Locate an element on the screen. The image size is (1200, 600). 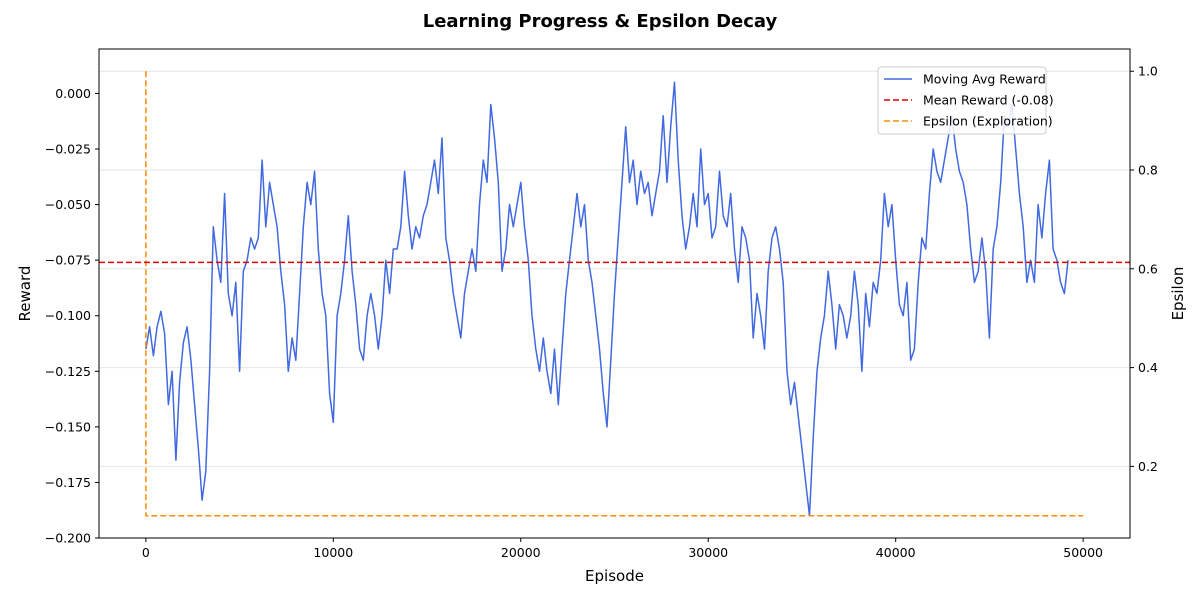
y-right-tick-label: 0.6 is located at coordinates (1148, 268).